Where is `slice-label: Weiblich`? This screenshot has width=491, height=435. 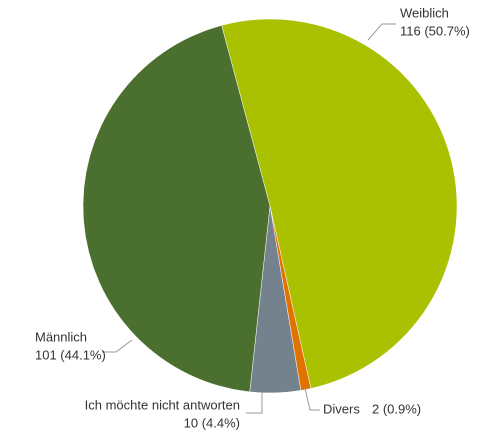 slice-label: Weiblich is located at coordinates (424, 12).